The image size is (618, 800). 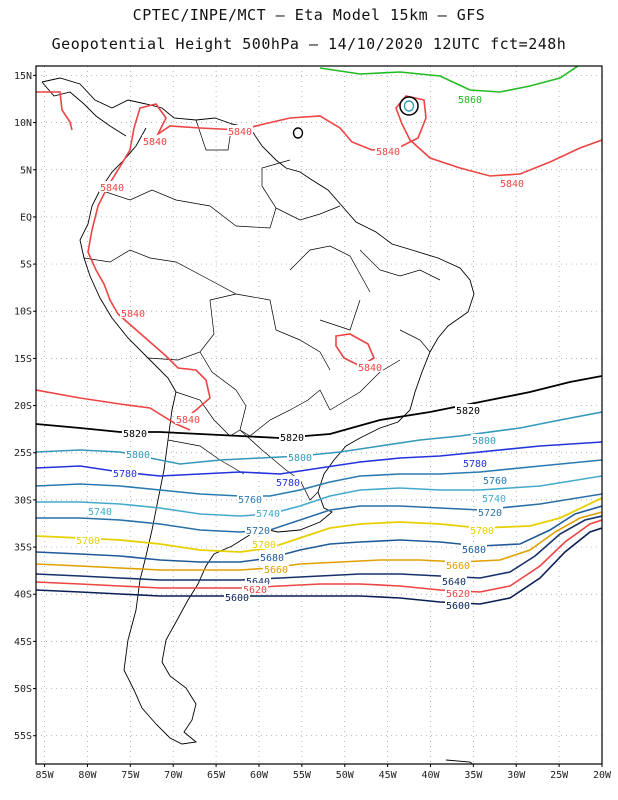 I want to click on title-line-1: CPTEC/INPE/MCT – Eta Model 15km – GFS, so click(x=309, y=15).